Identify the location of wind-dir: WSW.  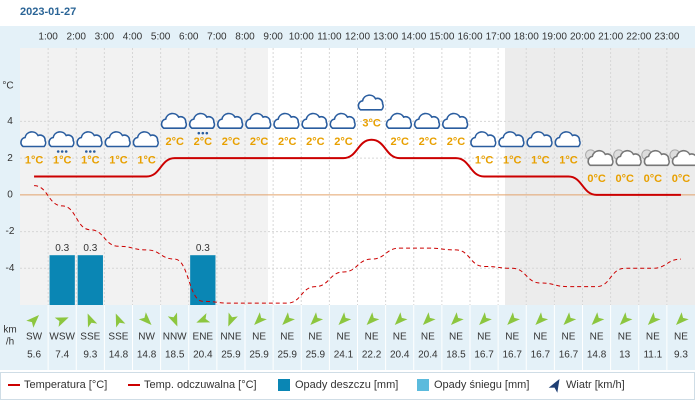
(62, 337).